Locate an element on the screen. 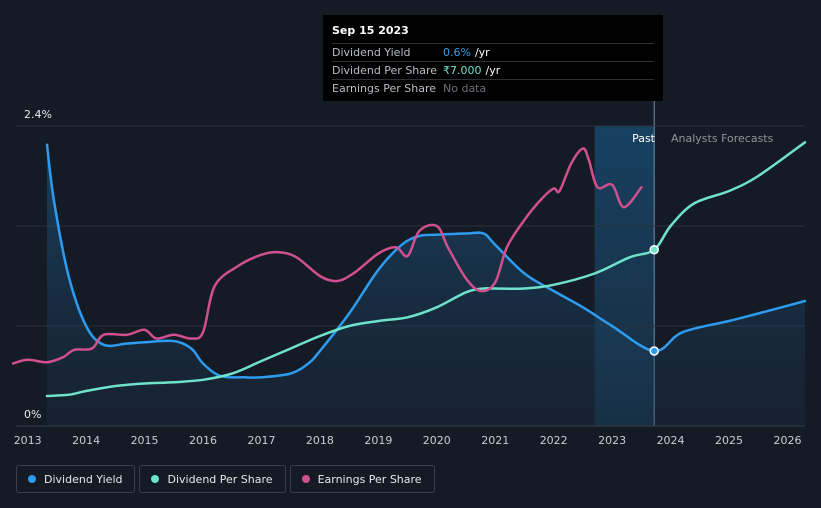  tooltip-value: ₹7.000 is located at coordinates (462, 70).